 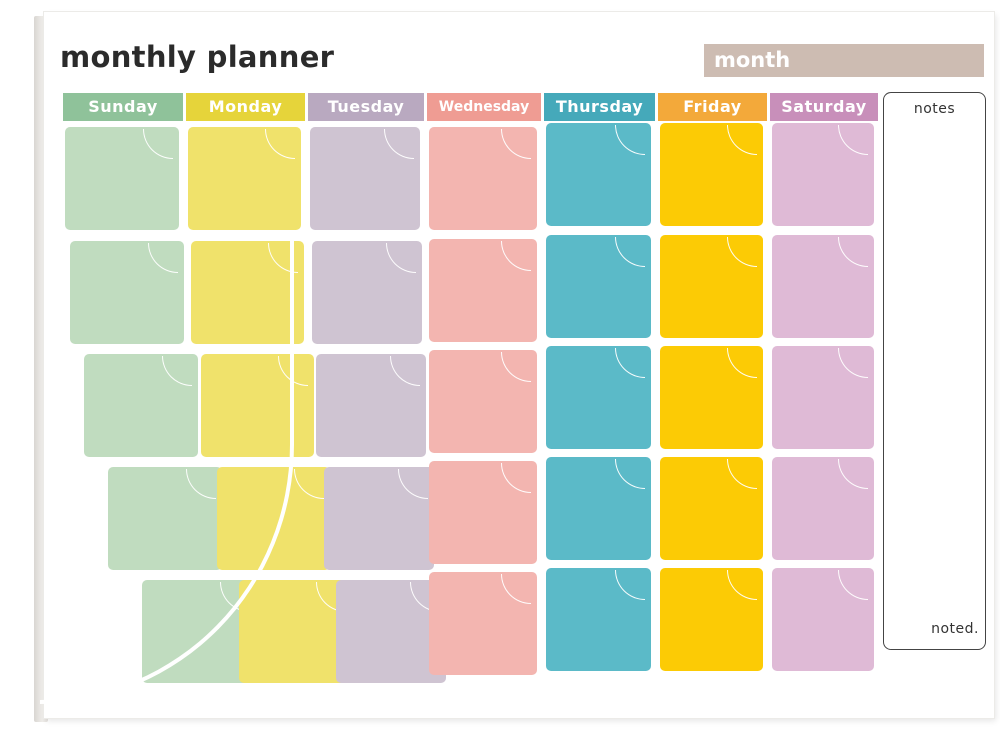 What do you see at coordinates (197, 57) in the screenshot?
I see `planner-title: monthly planner` at bounding box center [197, 57].